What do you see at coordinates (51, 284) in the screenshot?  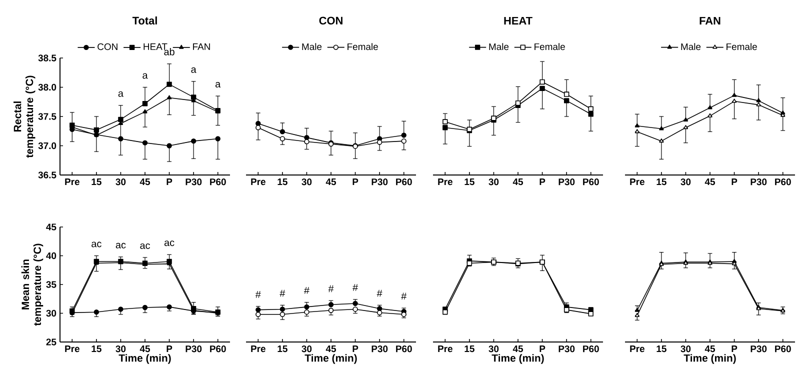 I see `y-tick-label: 35` at bounding box center [51, 284].